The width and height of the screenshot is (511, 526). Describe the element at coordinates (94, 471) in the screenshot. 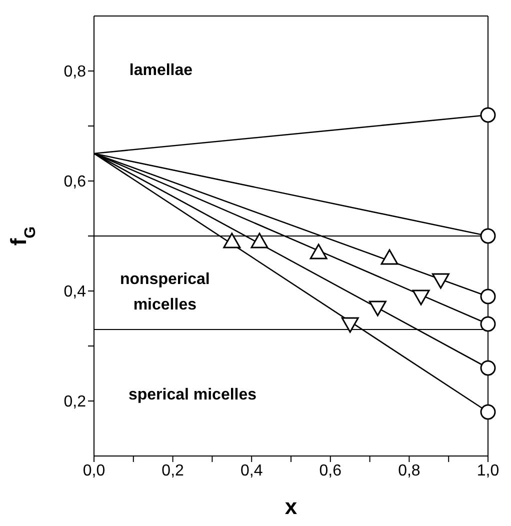

I see `x-tick-label: 0,0` at that location.